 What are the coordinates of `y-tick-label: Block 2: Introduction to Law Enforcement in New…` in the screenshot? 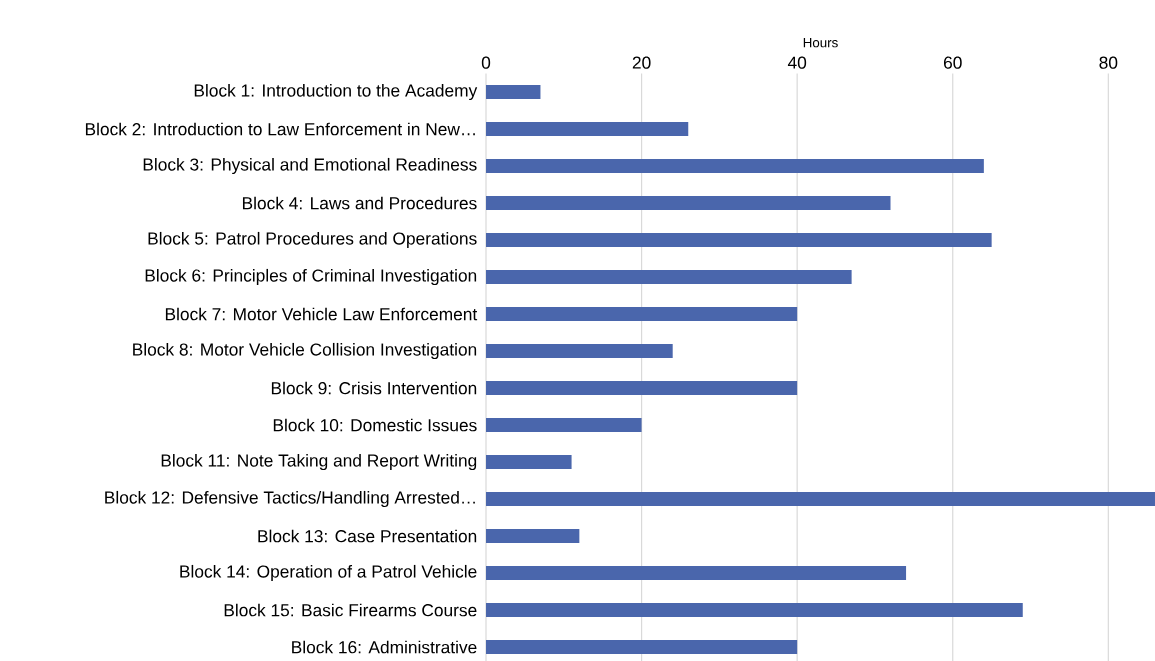 It's located at (280, 129).